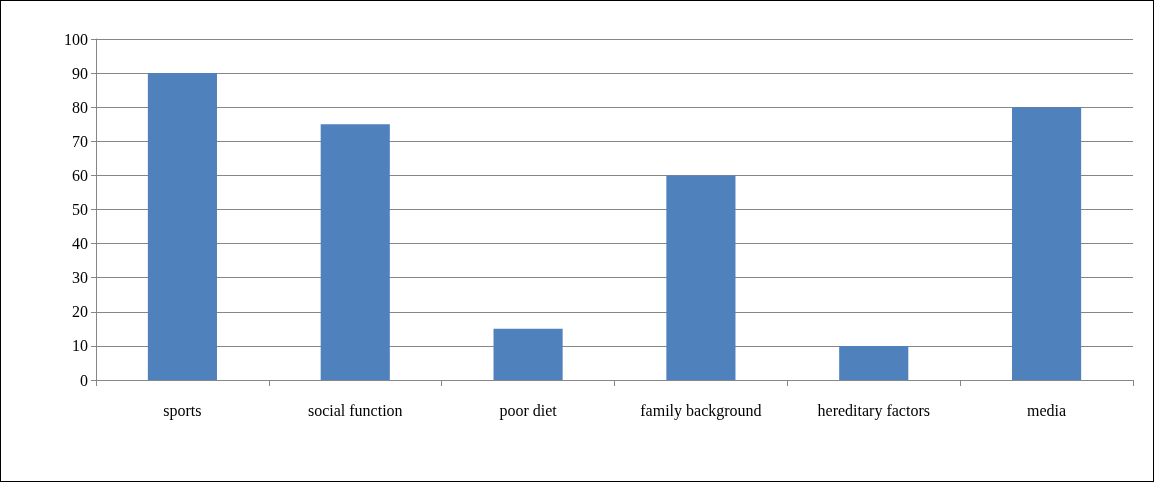 The height and width of the screenshot is (482, 1154). Describe the element at coordinates (701, 410) in the screenshot. I see `x-tick-label: family background` at that location.